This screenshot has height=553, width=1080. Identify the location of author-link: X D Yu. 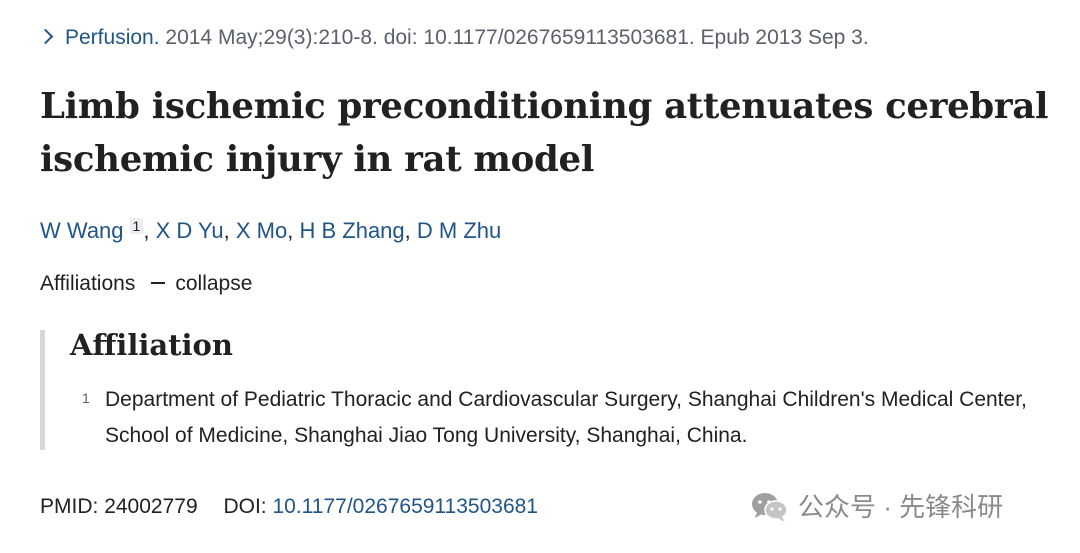
(189, 230).